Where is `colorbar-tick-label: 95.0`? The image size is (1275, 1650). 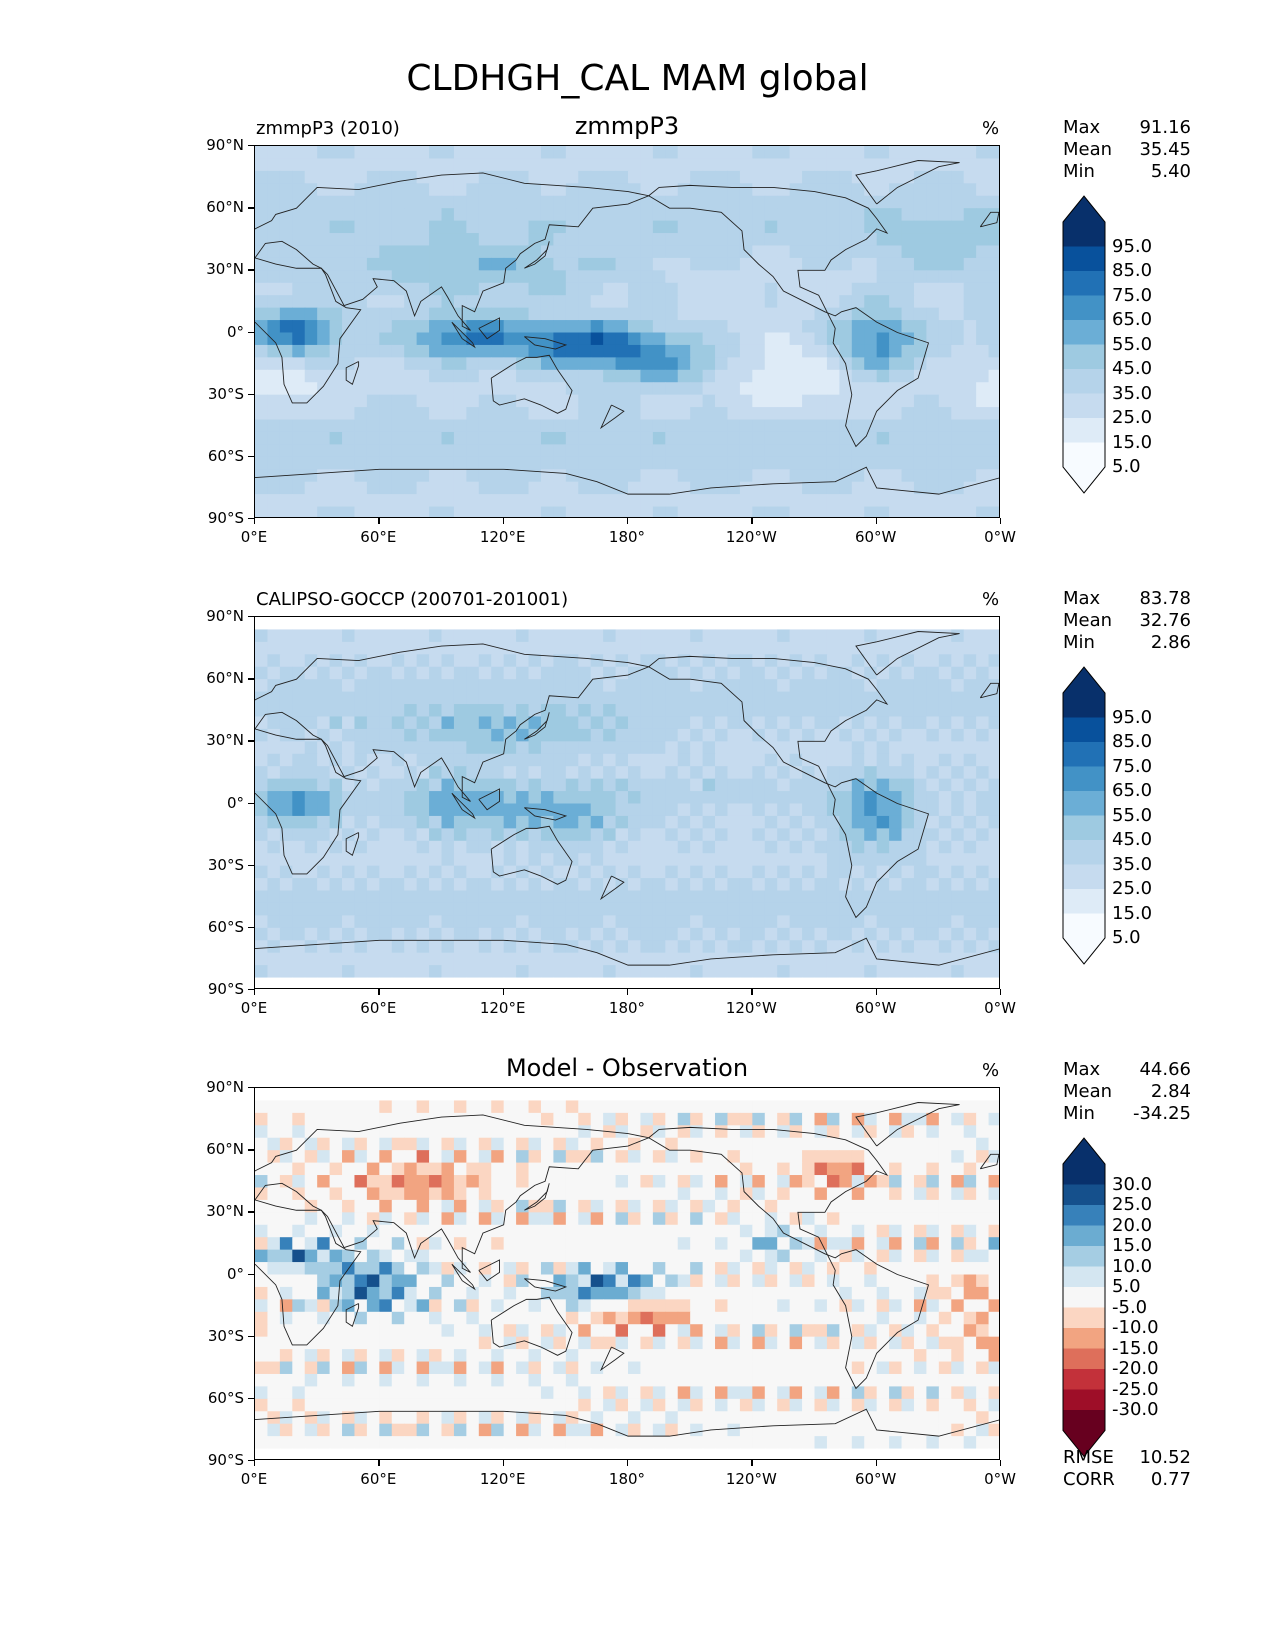
colorbar-tick-label: 95.0 is located at coordinates (1132, 246).